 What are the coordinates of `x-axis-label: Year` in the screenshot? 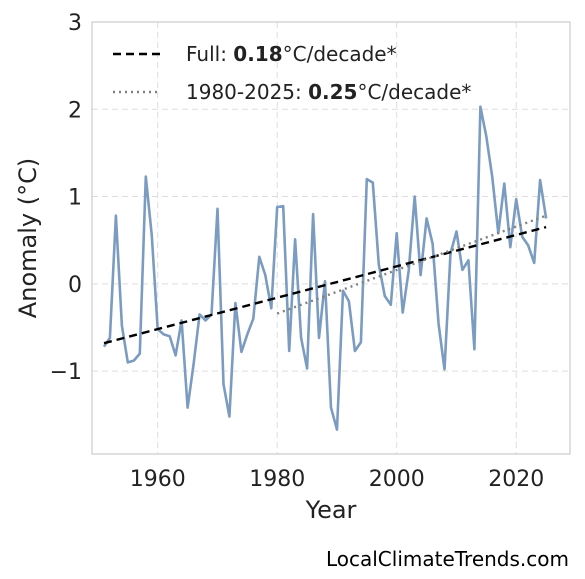 It's located at (331, 510).